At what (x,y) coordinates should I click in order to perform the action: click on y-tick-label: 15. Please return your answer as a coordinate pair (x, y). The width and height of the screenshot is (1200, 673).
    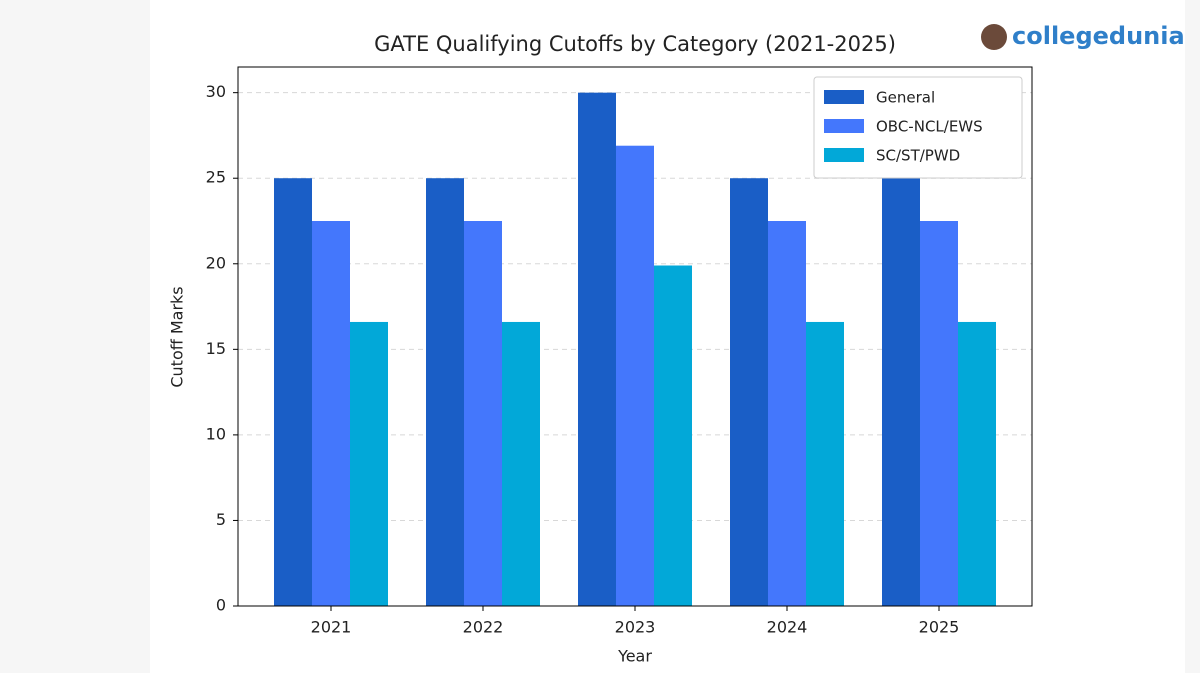
    Looking at the image, I should click on (216, 348).